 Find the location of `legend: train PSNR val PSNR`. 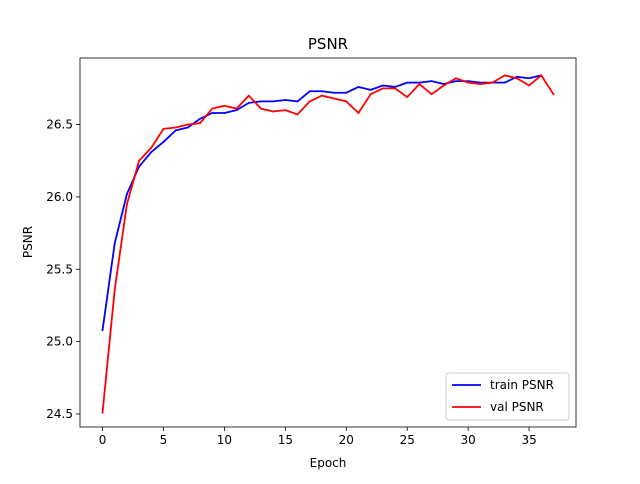

legend: train PSNR val PSNR is located at coordinates (507, 396).